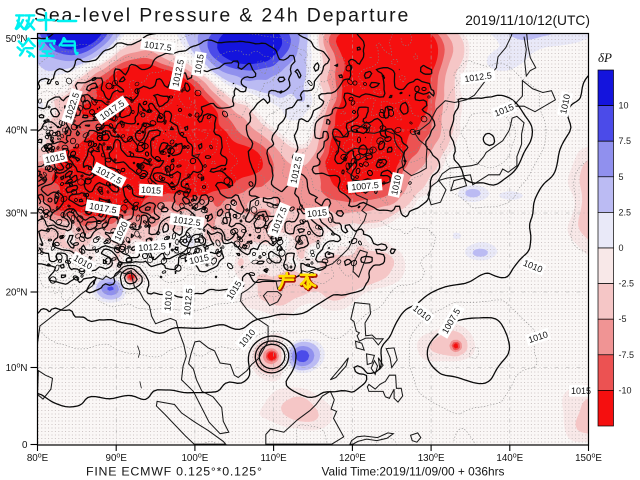  I want to click on svg-text: 30oN, so click(17, 214).